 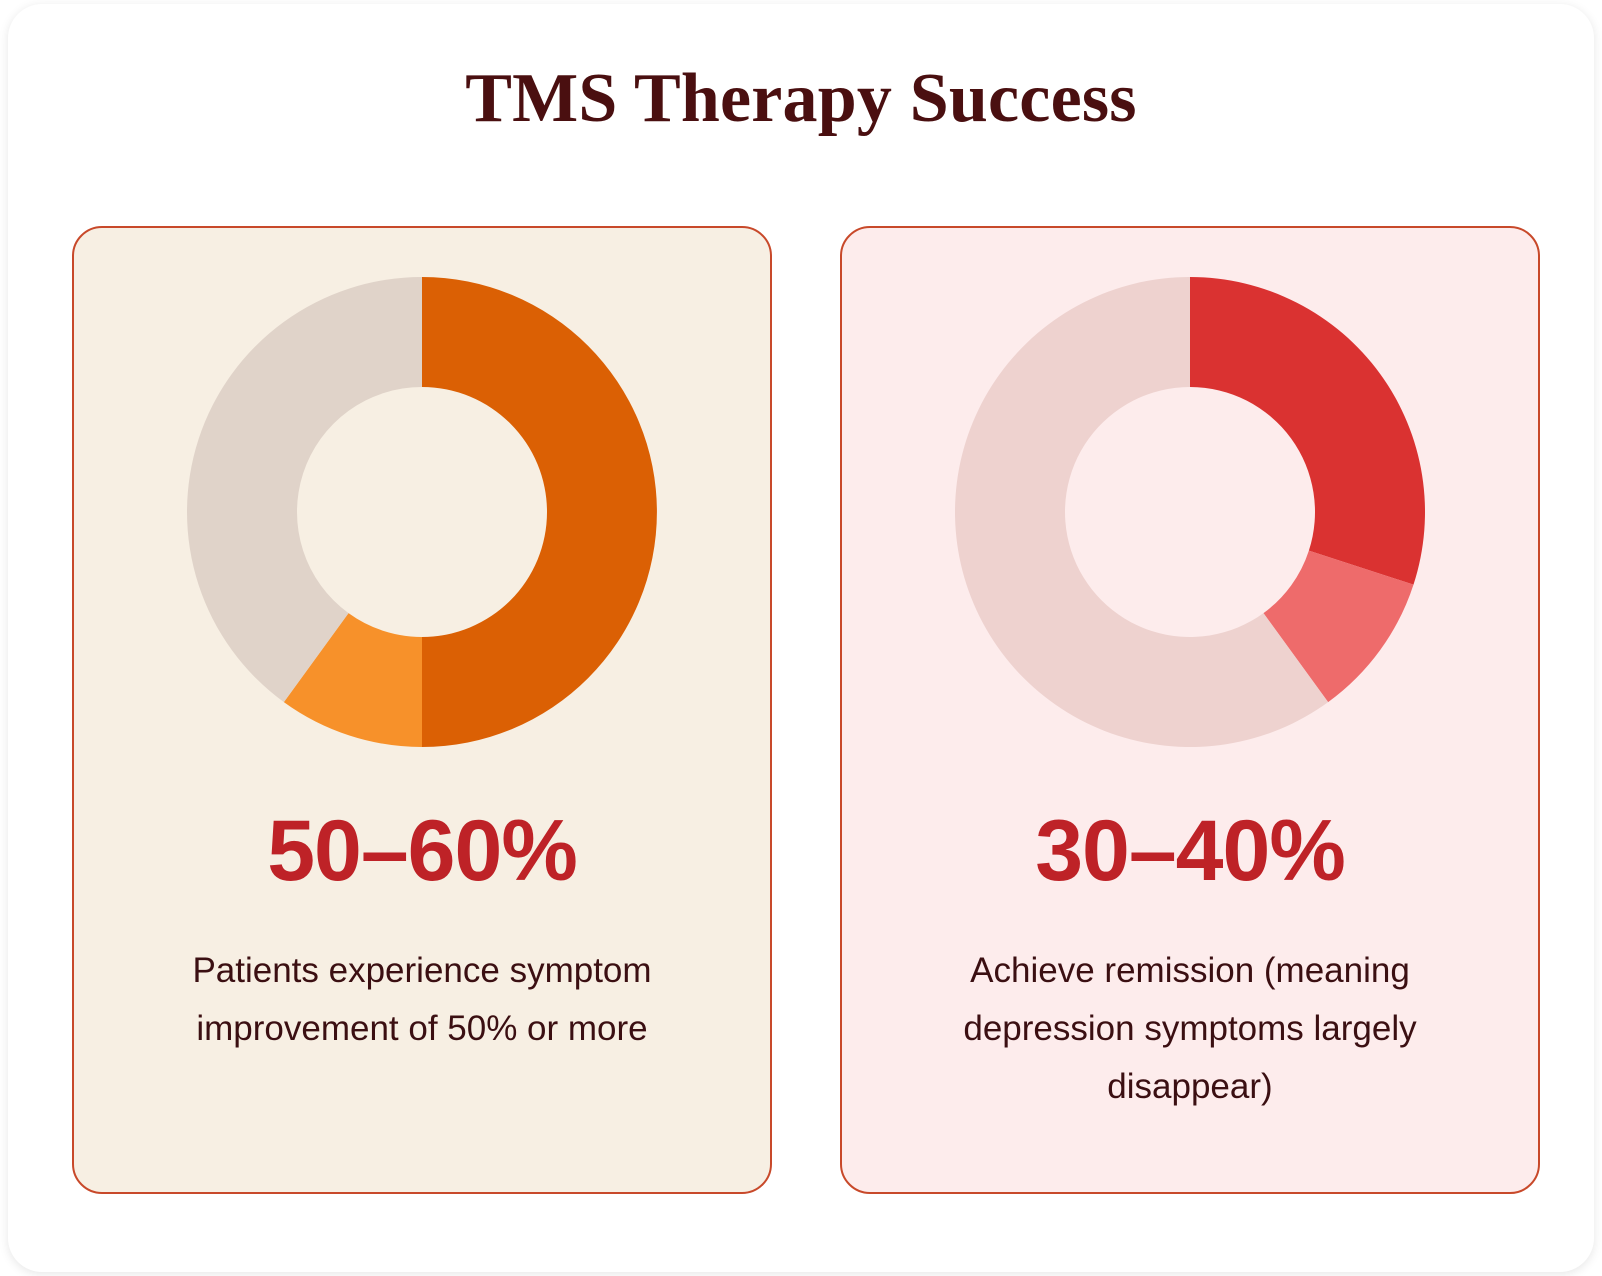 I want to click on donut-segments-remission, so click(x=1190, y=512).